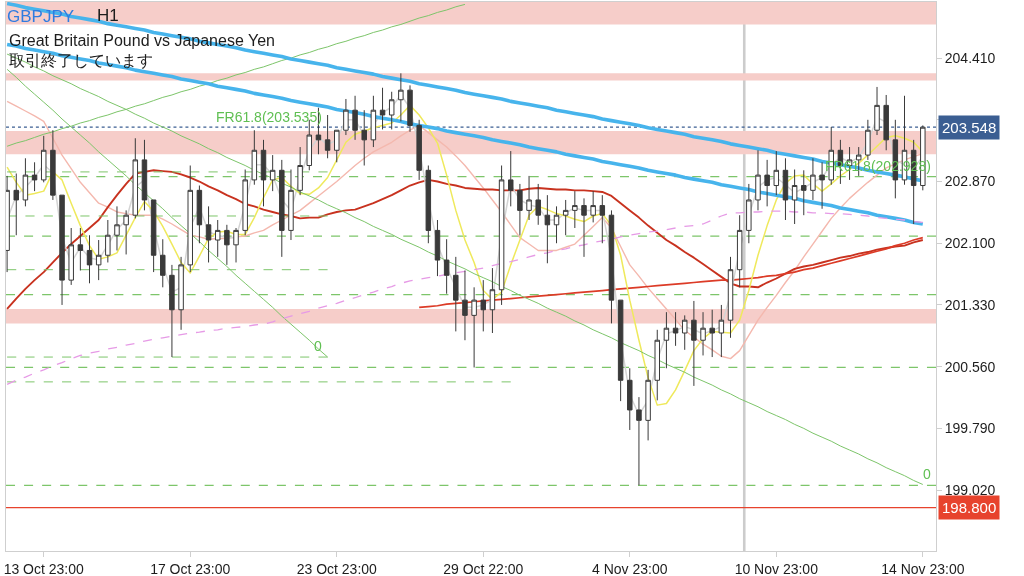 The height and width of the screenshot is (576, 1024). Describe the element at coordinates (190, 568) in the screenshot. I see `x-tick-label: 17 Oct 23:00` at that location.